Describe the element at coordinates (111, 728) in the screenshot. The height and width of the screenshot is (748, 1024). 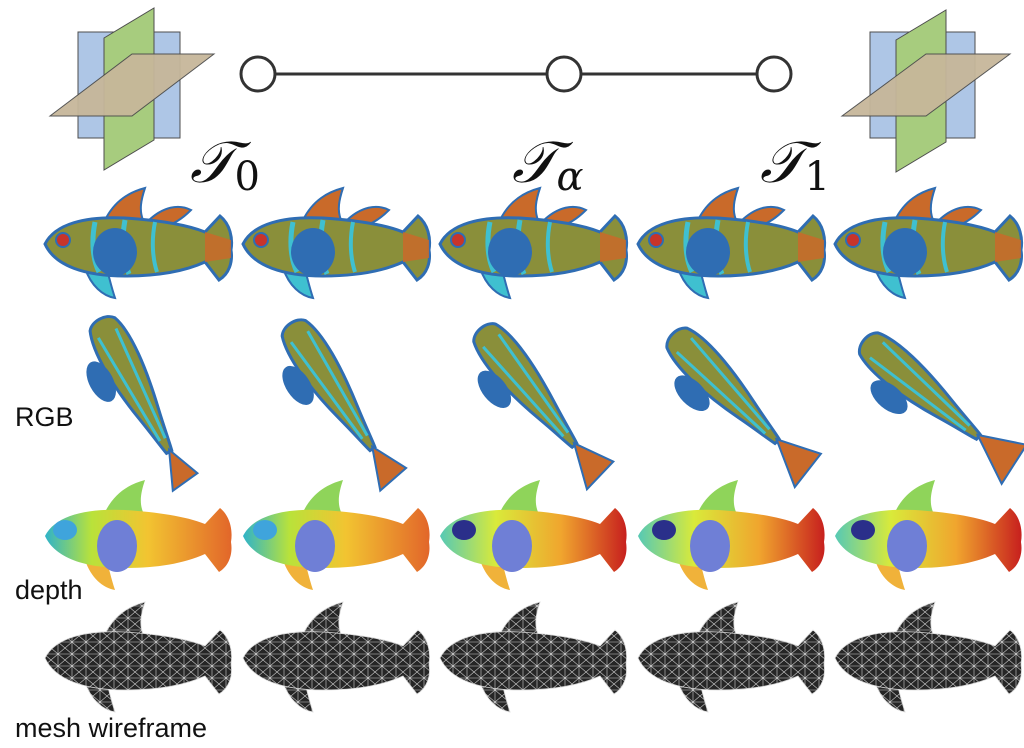
I see `row-label-mesh: mesh wireframe` at that location.